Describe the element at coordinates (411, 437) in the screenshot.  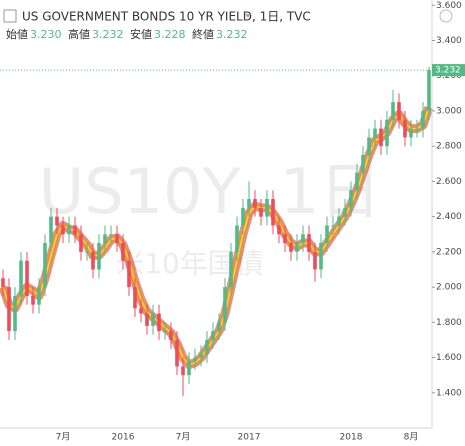
I see `x-tick-label: 8月` at that location.